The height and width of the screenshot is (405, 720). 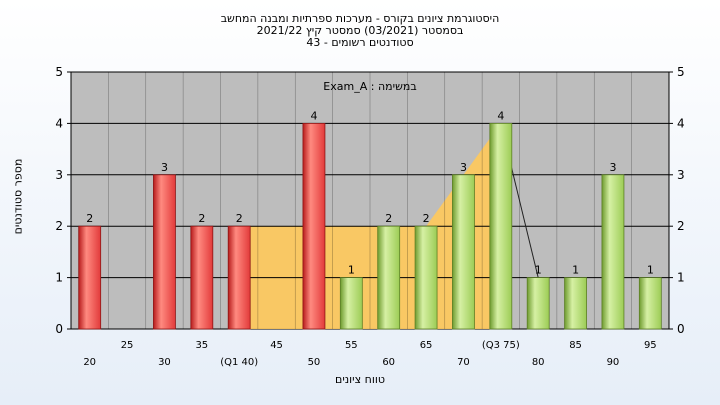 What do you see at coordinates (59, 226) in the screenshot?
I see `y-tick-label-left: 2` at bounding box center [59, 226].